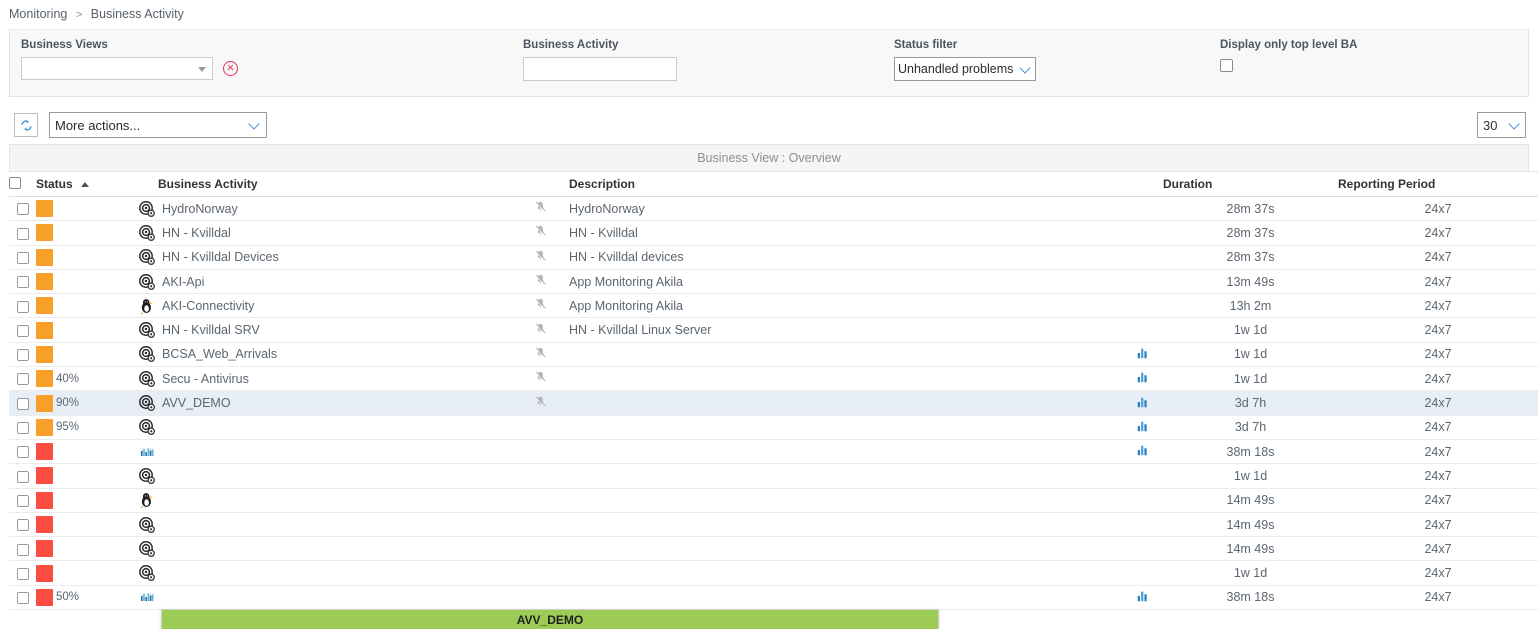 The image size is (1538, 629). Describe the element at coordinates (773, 233) in the screenshot. I see `table-row: HN - Kvilldal HN - Kvilldal 28m 37s 24x7` at that location.